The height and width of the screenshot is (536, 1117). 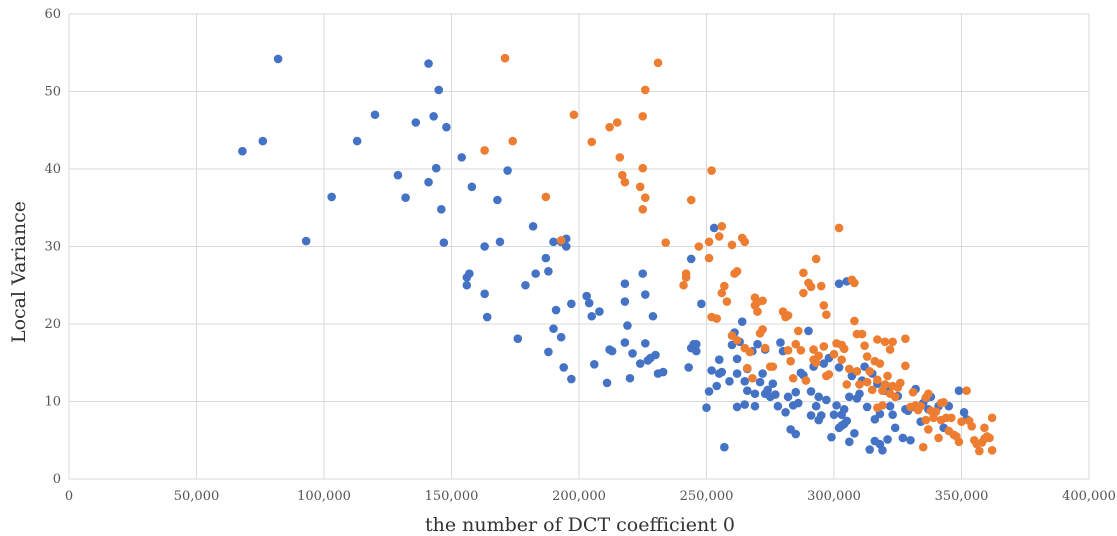 What do you see at coordinates (52, 14) in the screenshot?
I see `y-tick-label: 60` at bounding box center [52, 14].